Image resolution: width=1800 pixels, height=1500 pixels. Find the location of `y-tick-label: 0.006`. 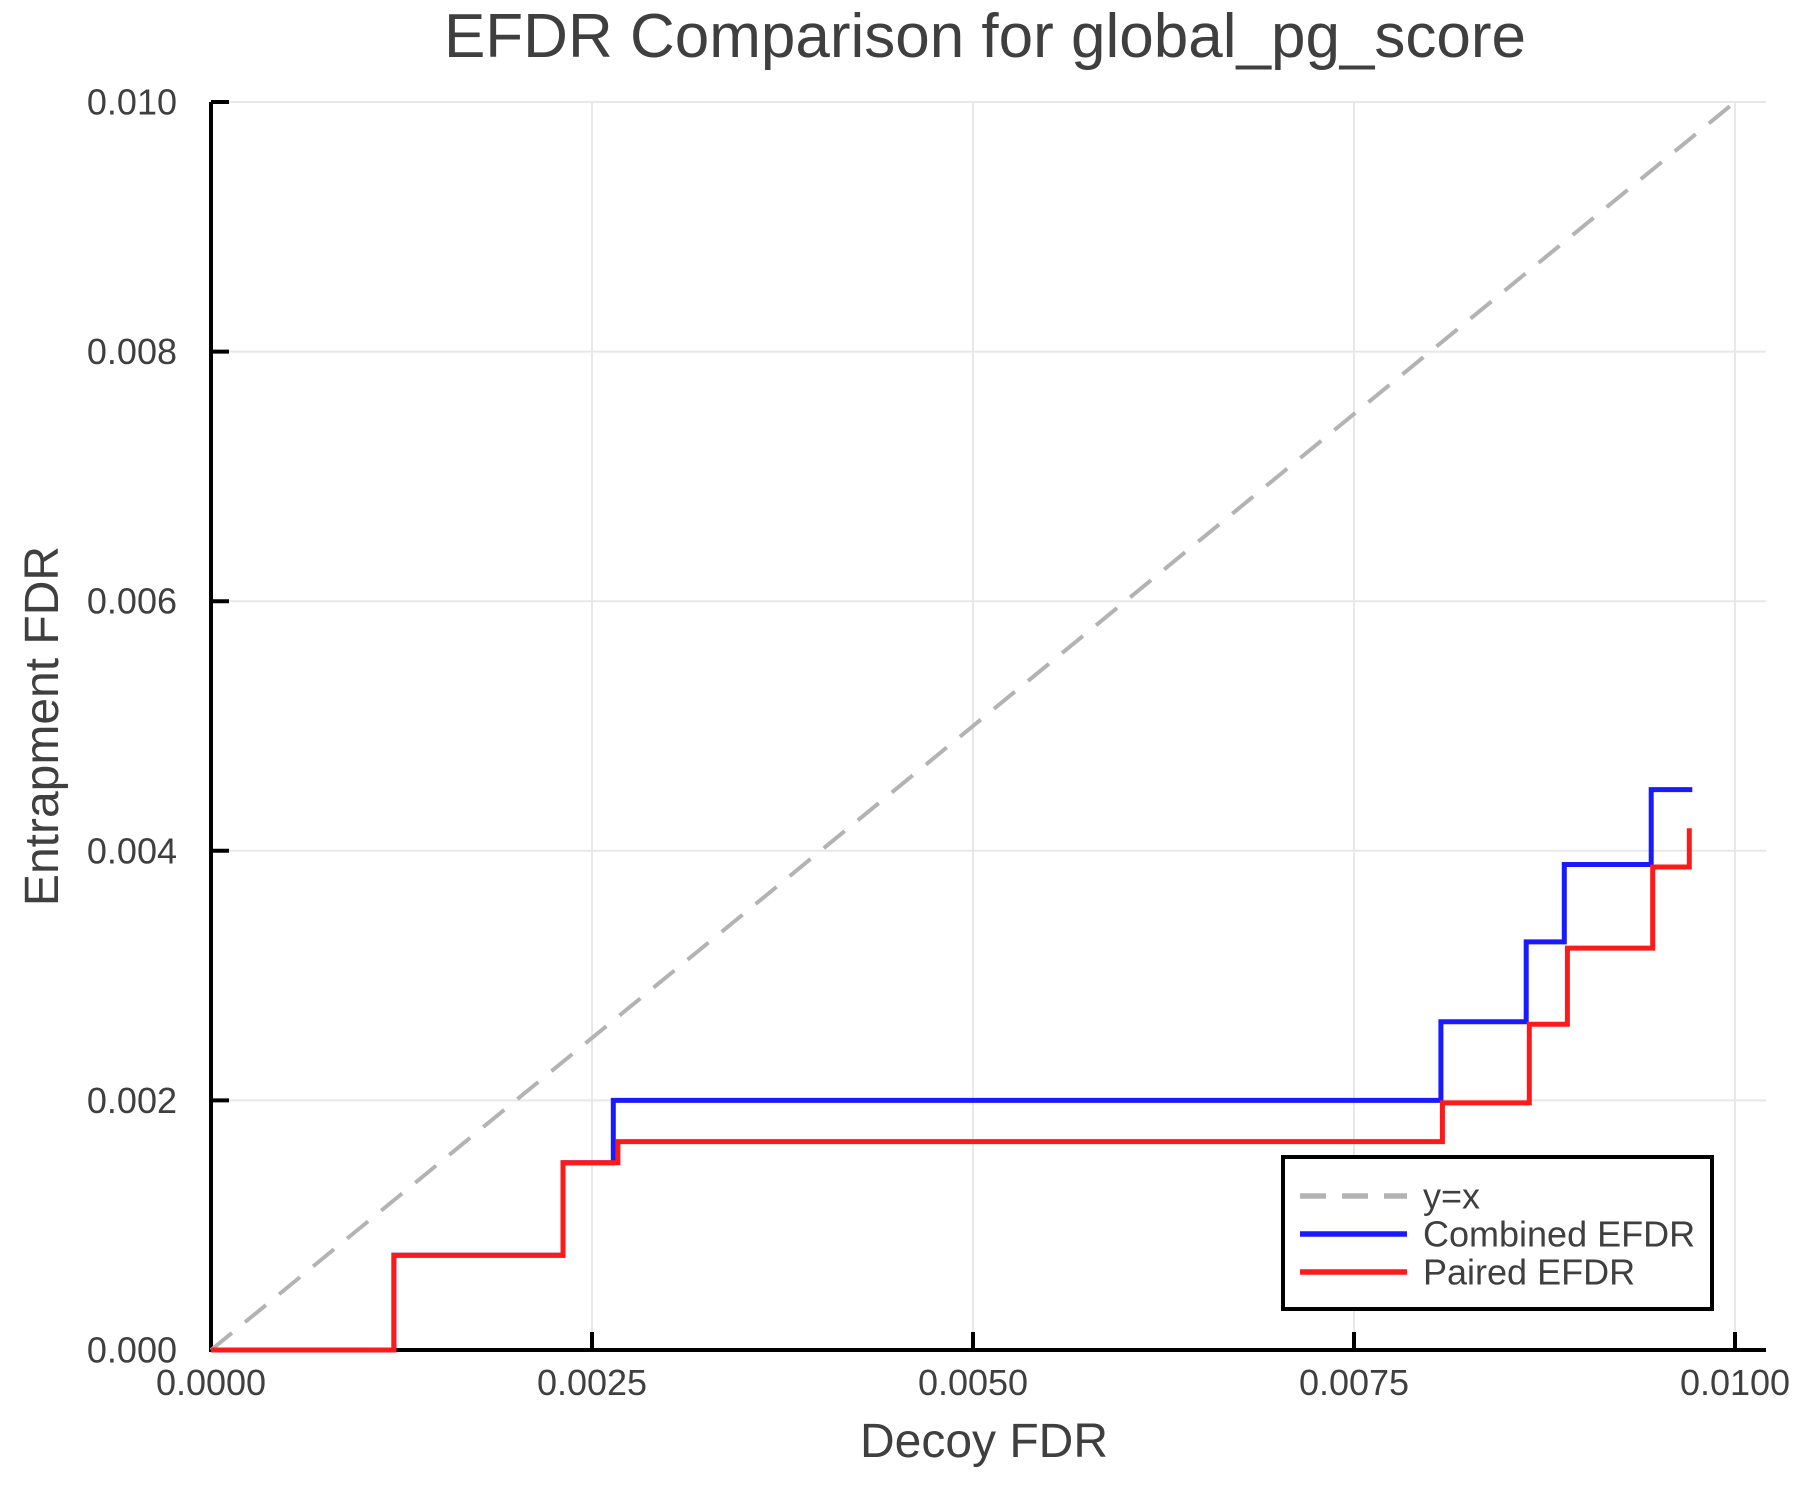

y-tick-label: 0.006 is located at coordinates (132, 601).